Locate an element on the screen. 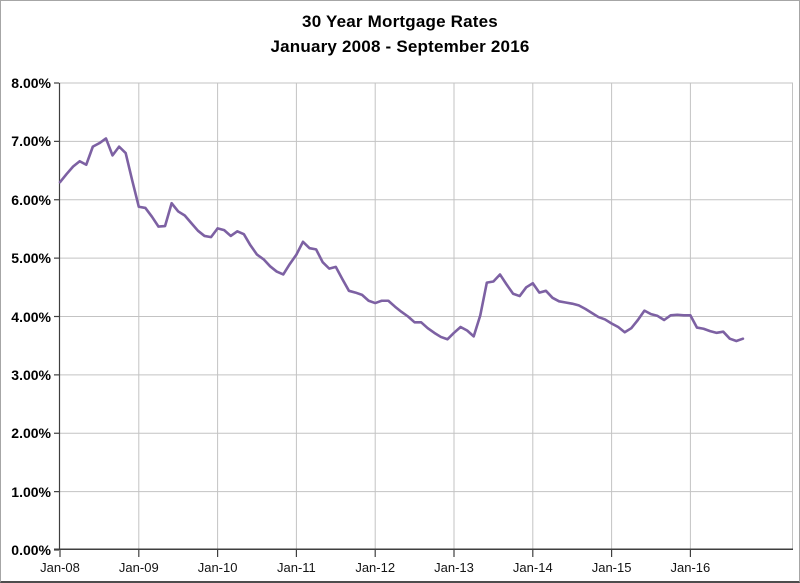 The width and height of the screenshot is (800, 583). y-axis-label: 2.00% is located at coordinates (31, 433).